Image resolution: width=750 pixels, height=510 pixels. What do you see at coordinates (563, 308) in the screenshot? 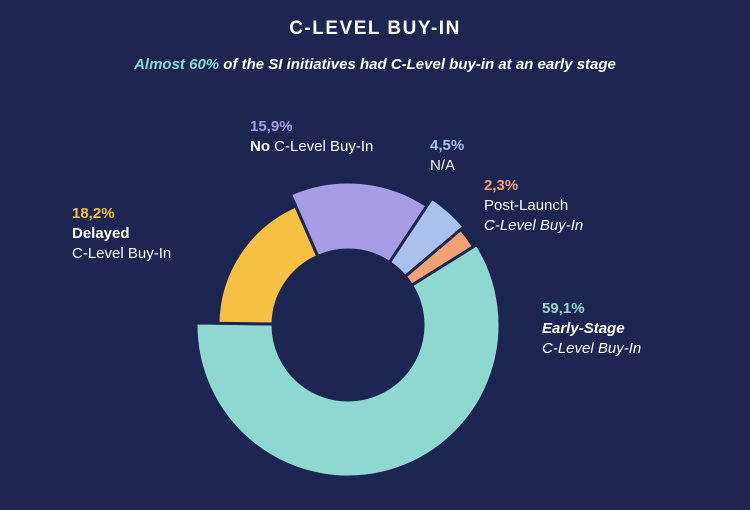
I see `pct-early-stage: 59,1%` at bounding box center [563, 308].